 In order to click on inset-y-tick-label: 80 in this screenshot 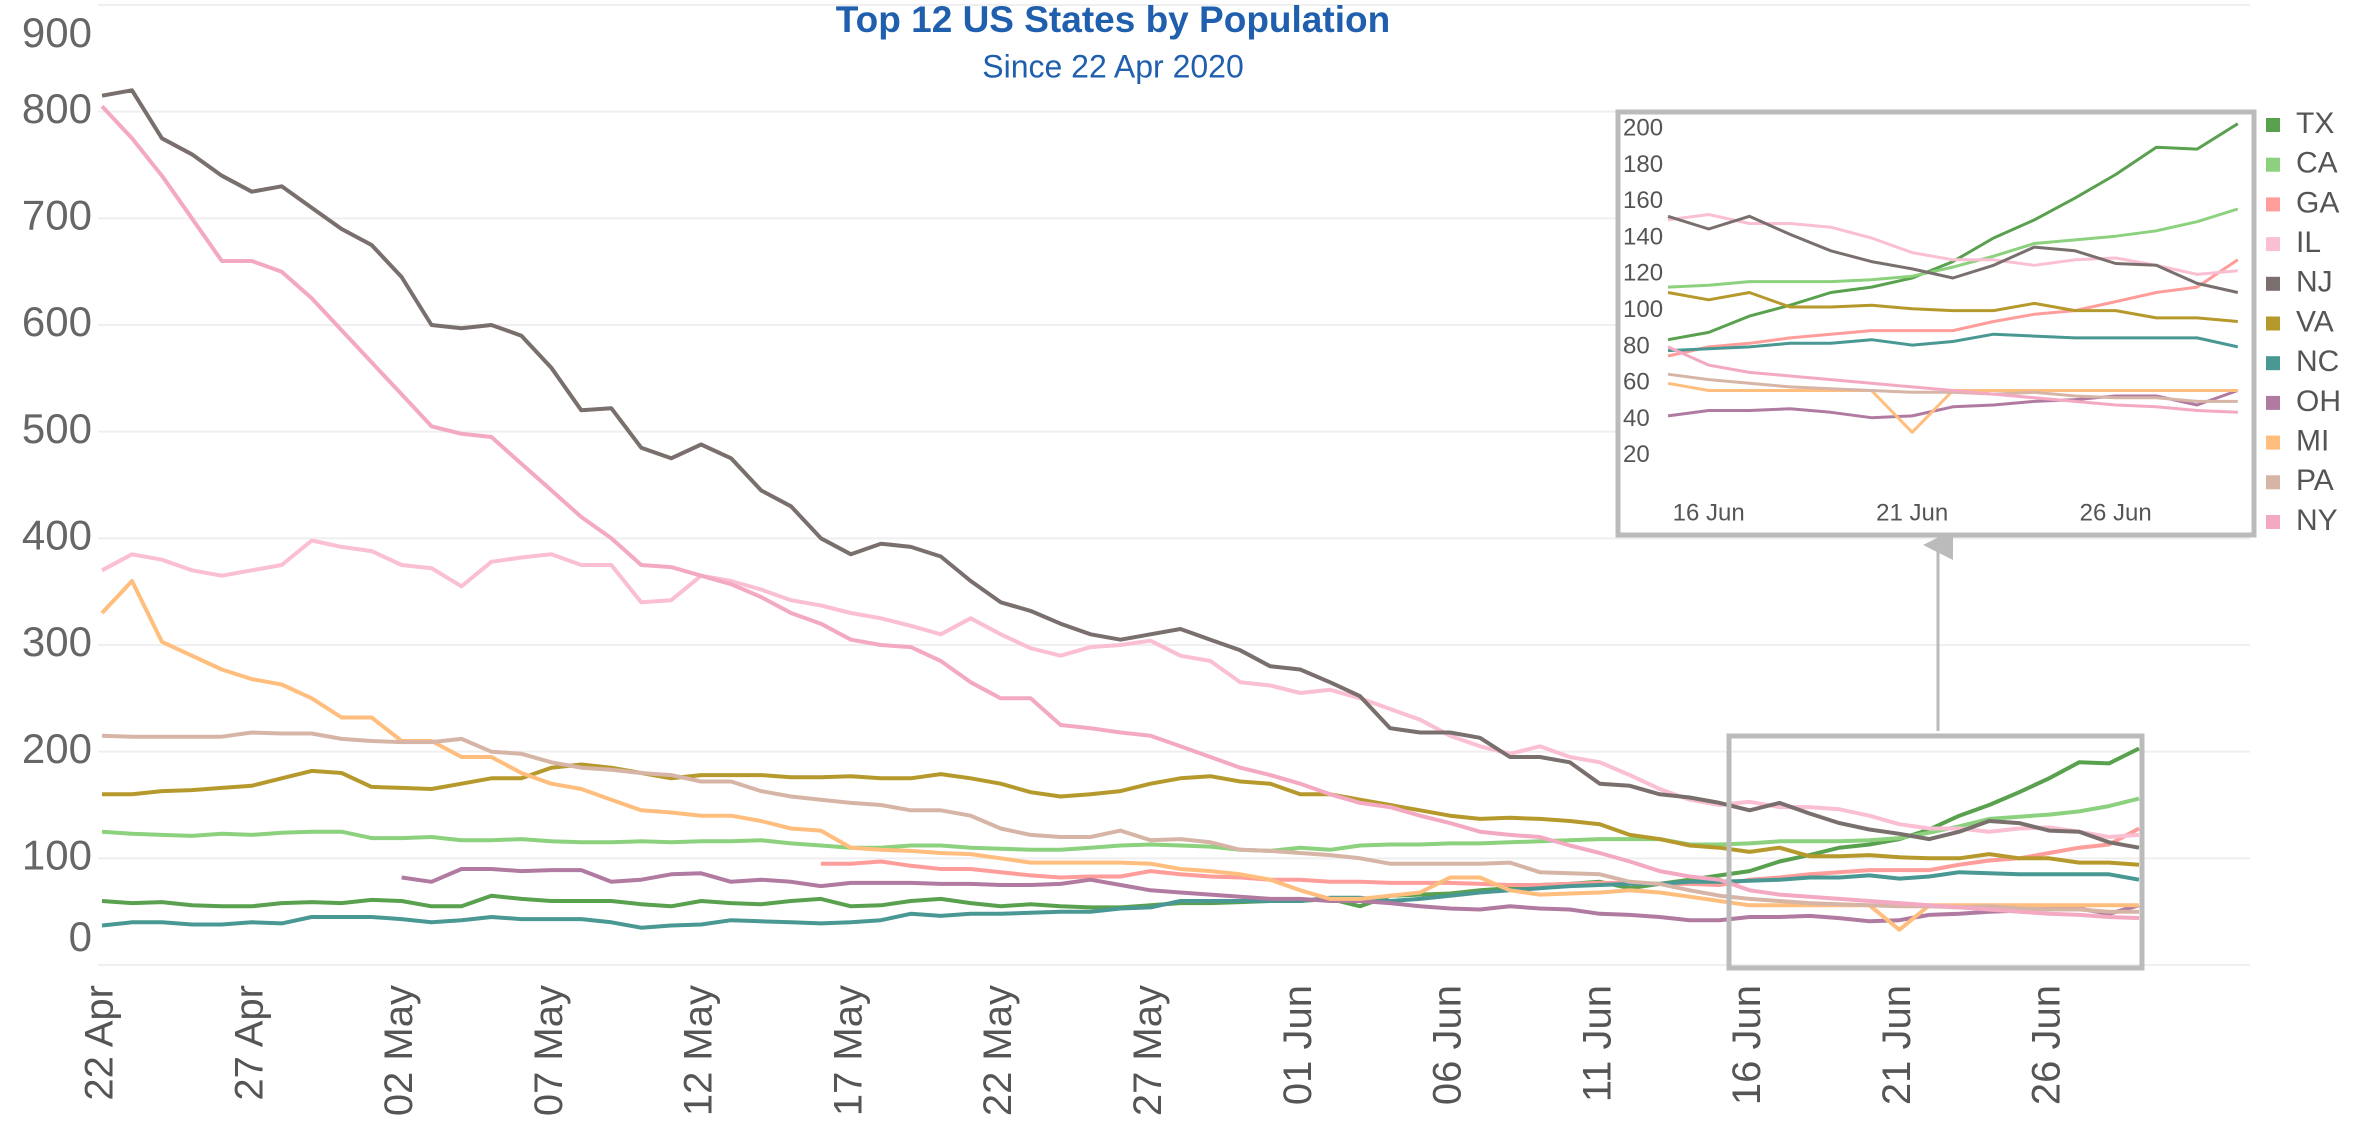, I will do `click(1636, 345)`.